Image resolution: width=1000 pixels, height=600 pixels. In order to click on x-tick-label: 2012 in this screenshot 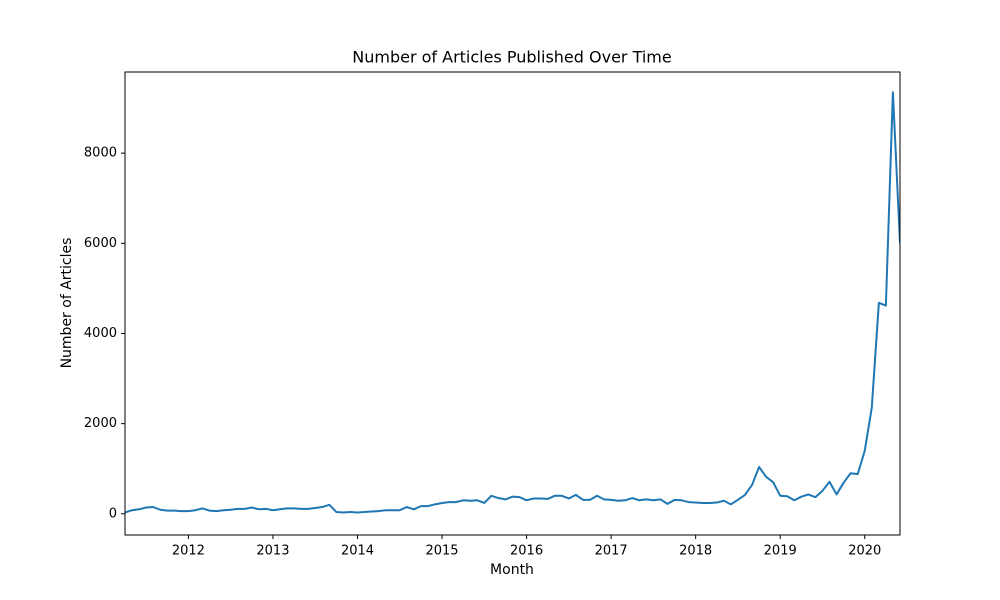, I will do `click(188, 551)`.